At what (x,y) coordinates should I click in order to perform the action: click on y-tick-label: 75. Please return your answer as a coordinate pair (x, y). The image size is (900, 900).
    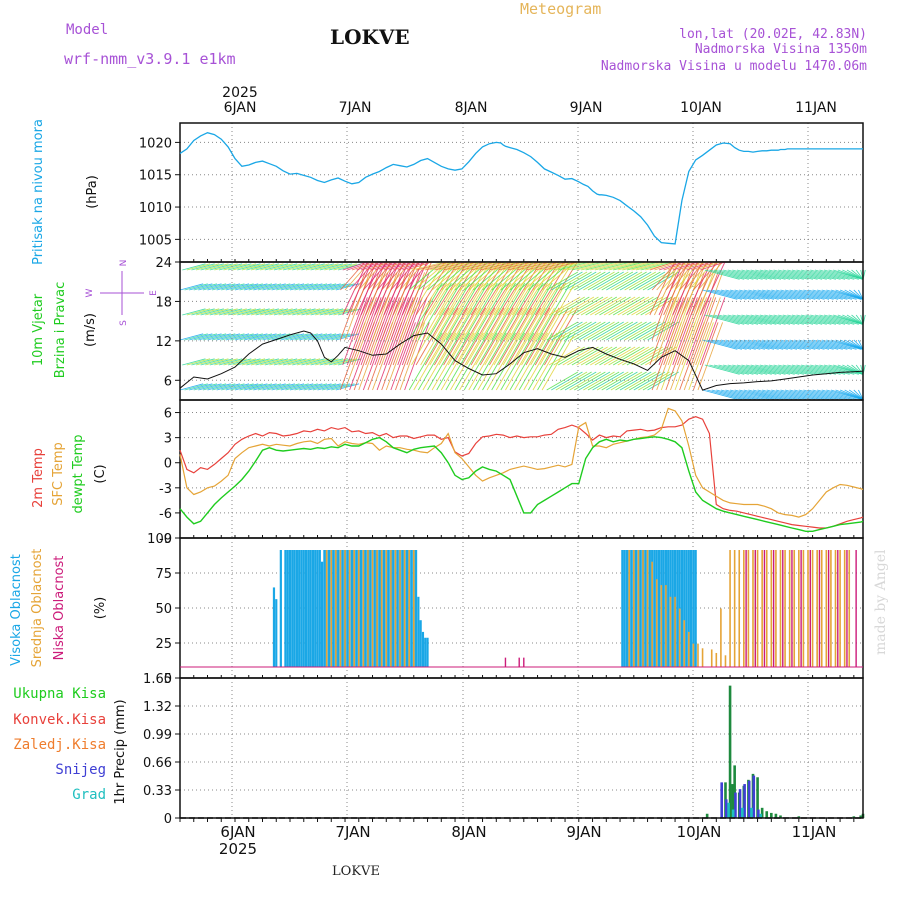
    Looking at the image, I should click on (163, 574).